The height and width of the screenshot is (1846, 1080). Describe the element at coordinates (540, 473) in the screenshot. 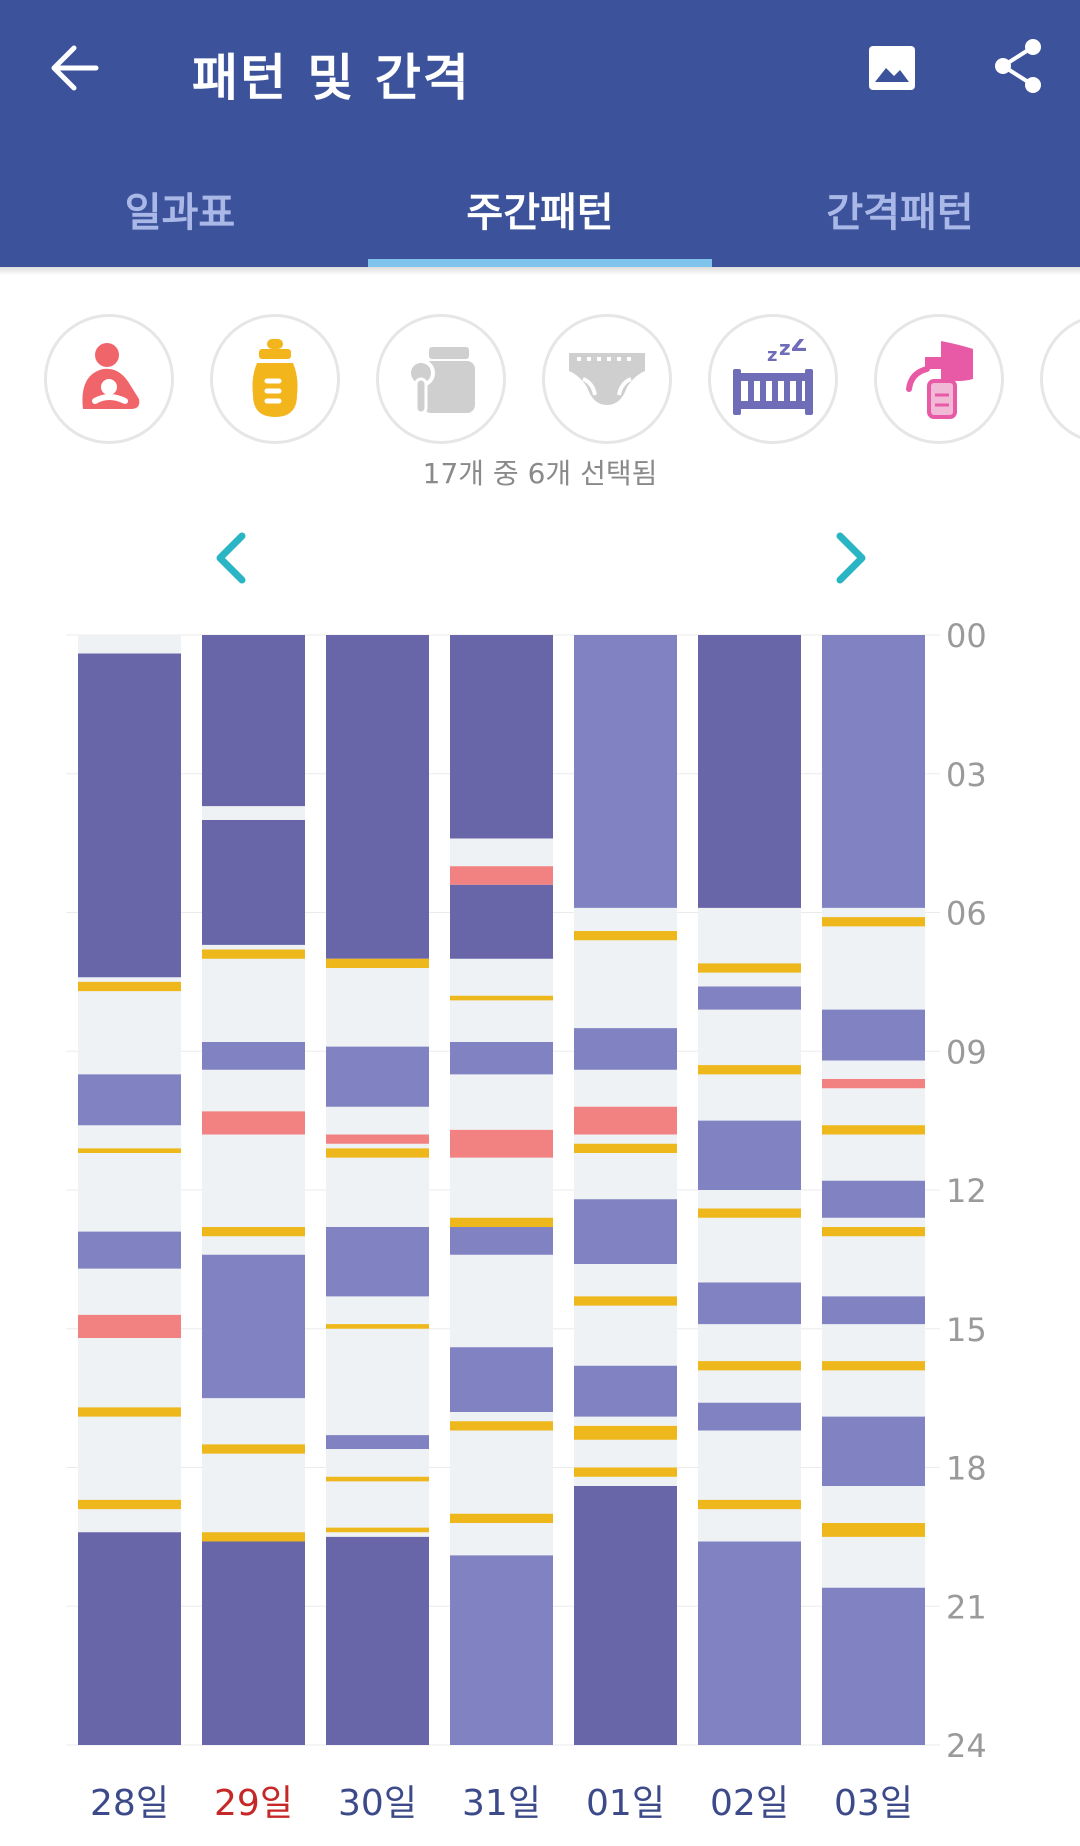

I see `selection-count: 17개 중 6개 선택됨` at that location.